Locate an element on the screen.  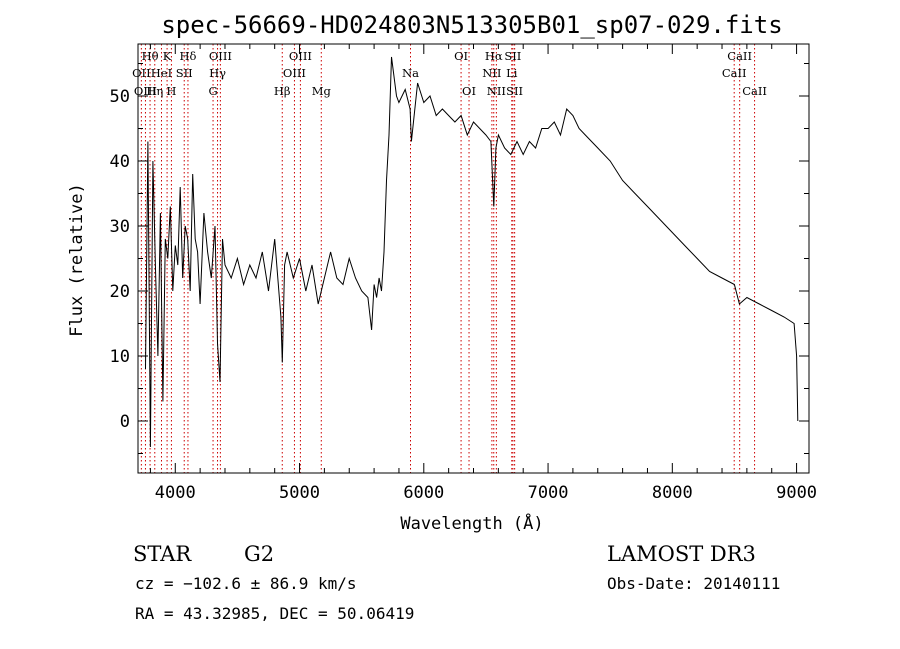
y-tick-label-0: 0 is located at coordinates (125, 422).